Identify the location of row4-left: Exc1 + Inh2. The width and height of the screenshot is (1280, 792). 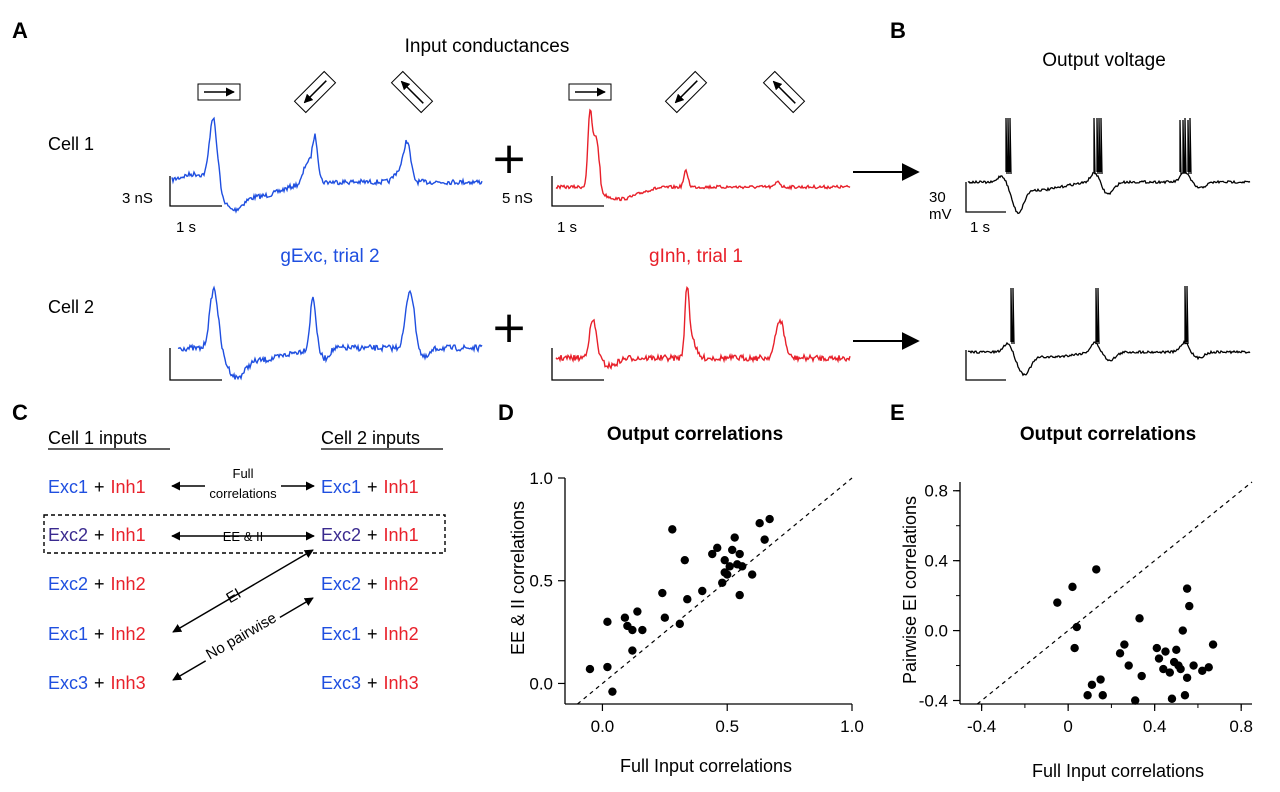
(97, 634).